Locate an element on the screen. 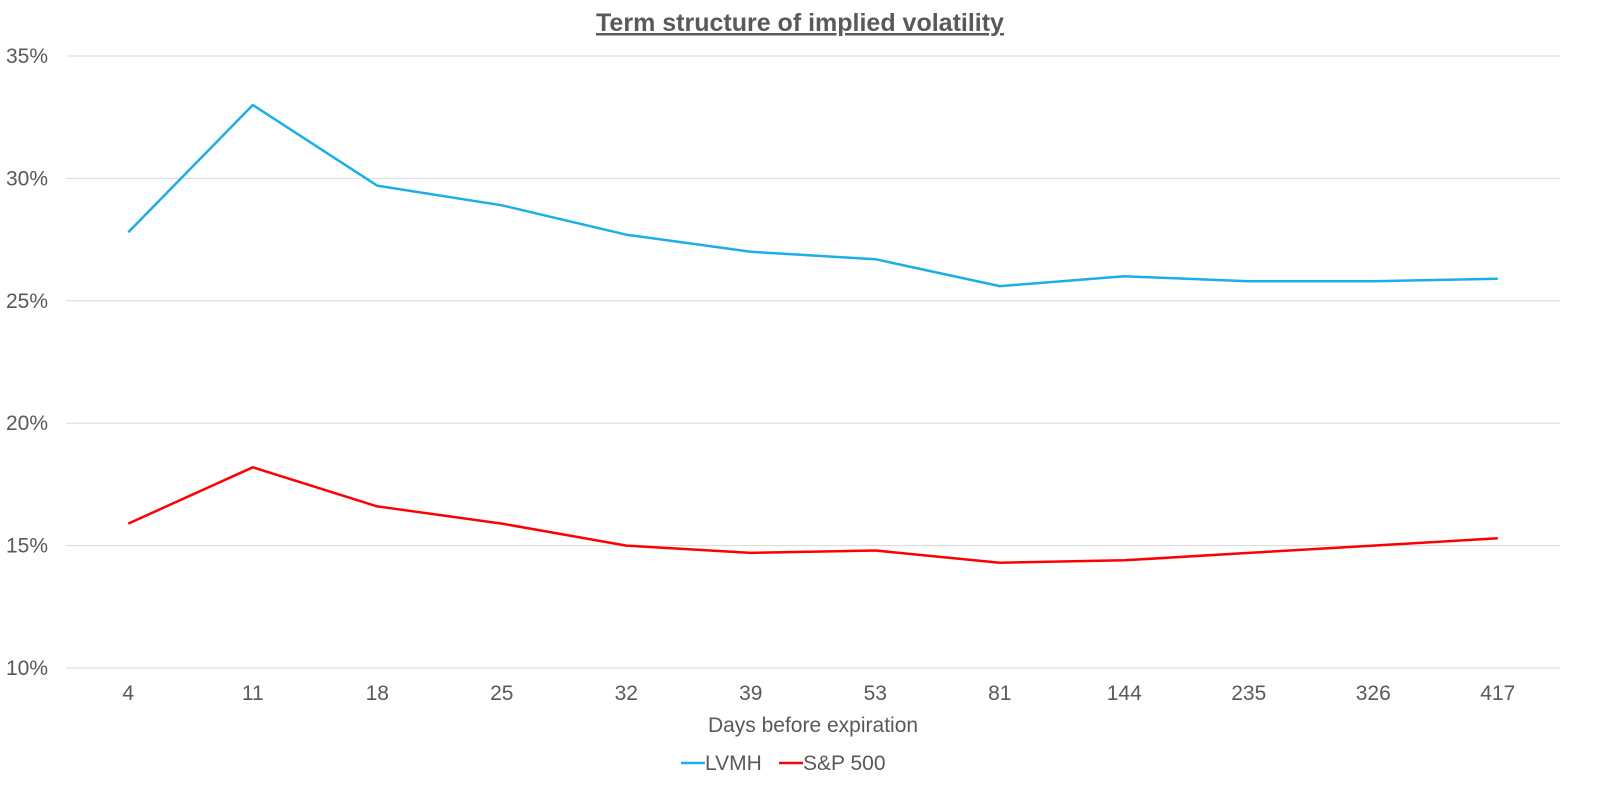  y-tick-label: 30% is located at coordinates (27, 178).